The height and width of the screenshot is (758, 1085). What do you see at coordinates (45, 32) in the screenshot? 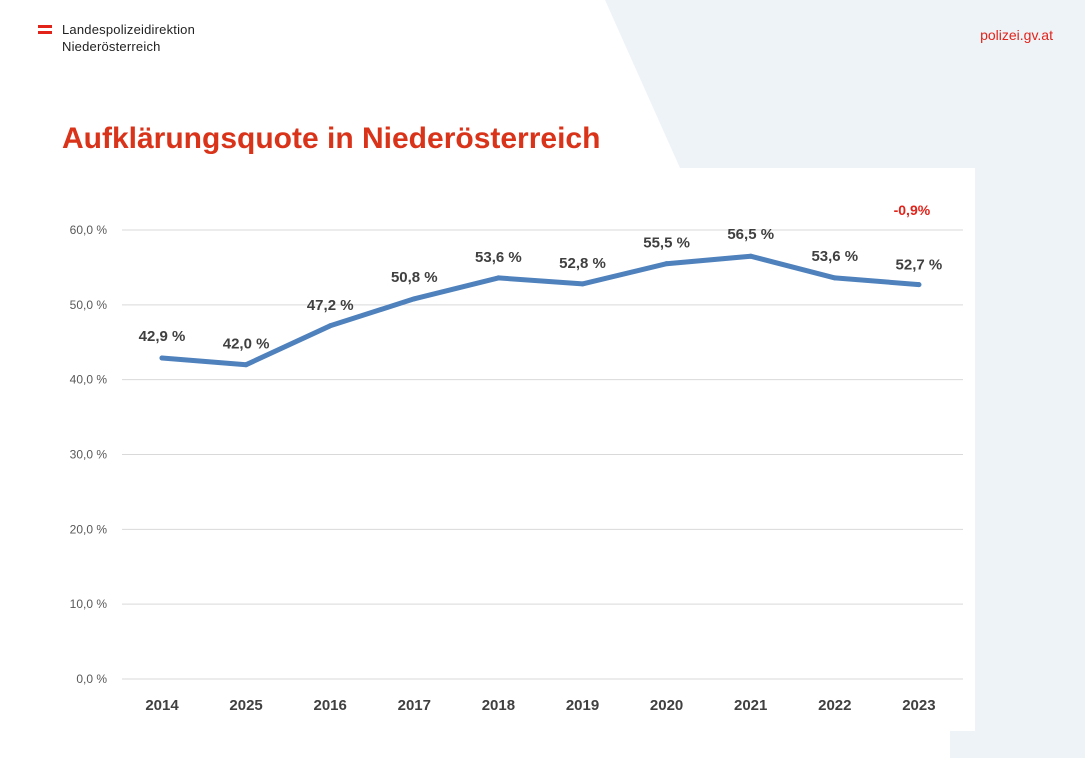
I see `austria-flag-icon-stripe` at bounding box center [45, 32].